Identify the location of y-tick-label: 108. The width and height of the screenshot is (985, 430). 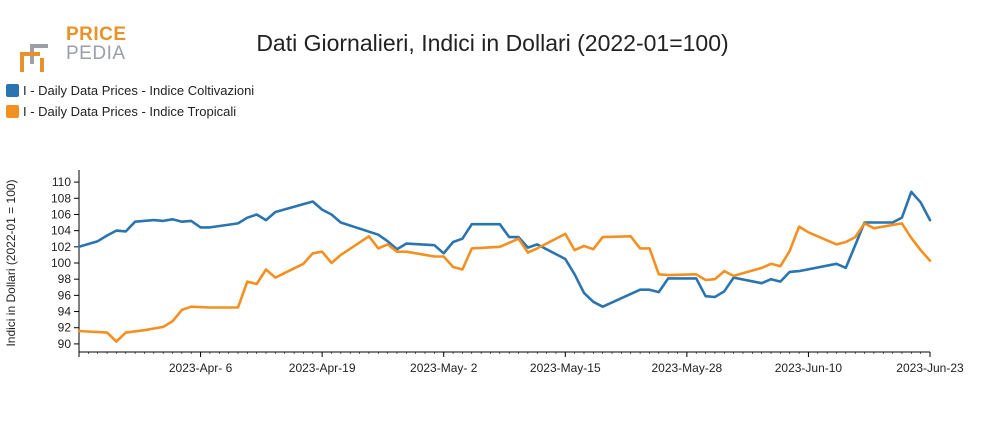
(61, 198).